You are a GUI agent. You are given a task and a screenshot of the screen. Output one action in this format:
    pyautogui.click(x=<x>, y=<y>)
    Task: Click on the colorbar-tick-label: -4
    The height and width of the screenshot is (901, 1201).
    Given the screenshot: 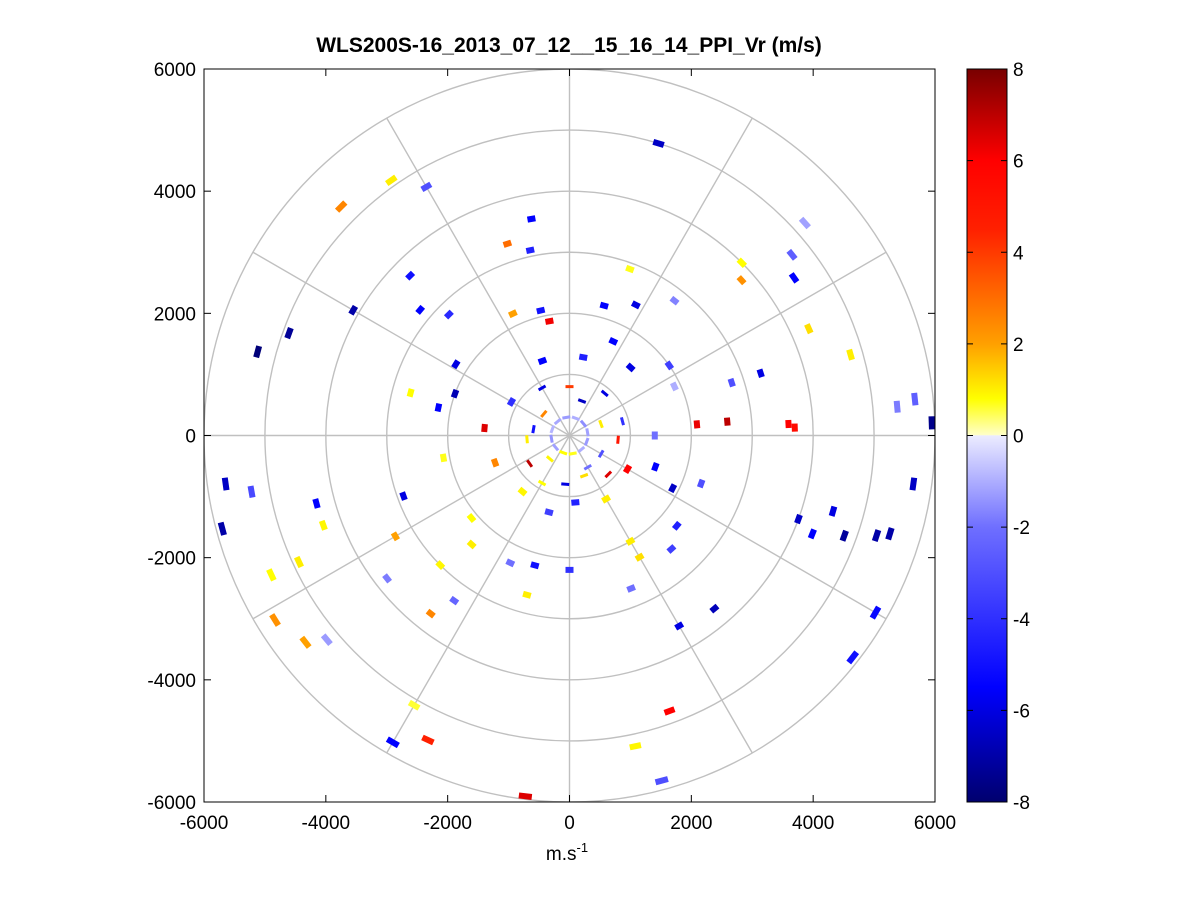 What is the action you would take?
    pyautogui.click(x=1021, y=620)
    